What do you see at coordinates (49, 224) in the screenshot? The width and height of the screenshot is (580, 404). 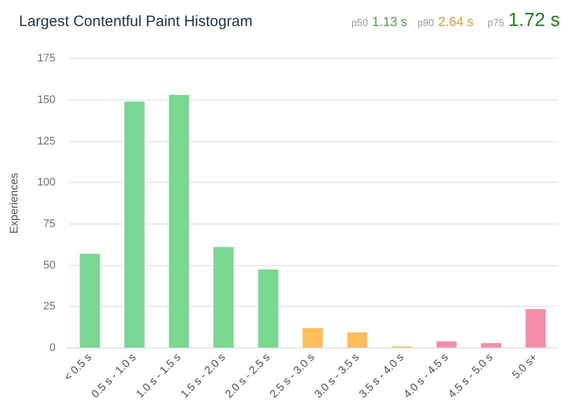 I see `y-tick-label: 75` at bounding box center [49, 224].